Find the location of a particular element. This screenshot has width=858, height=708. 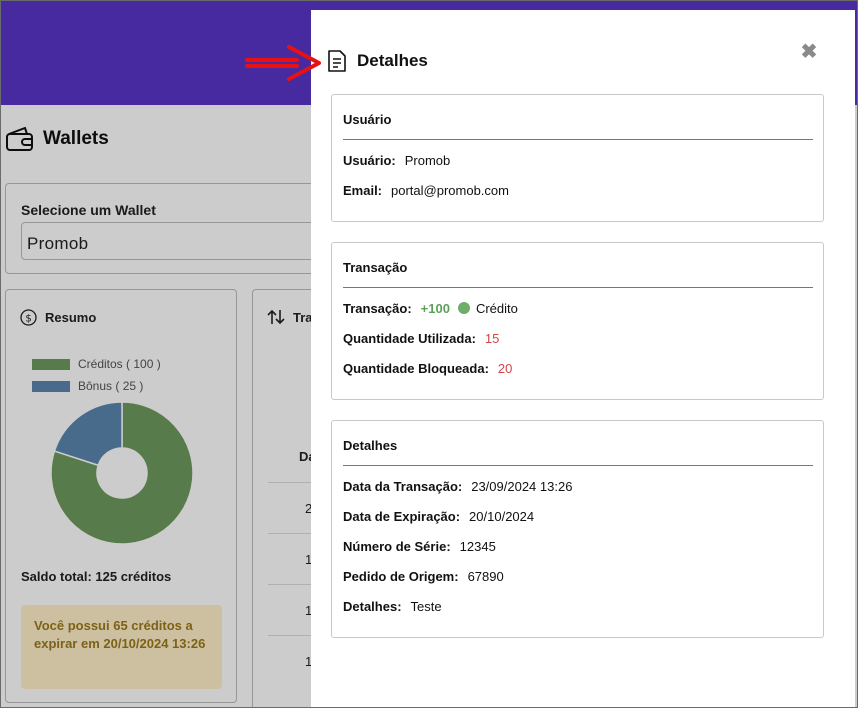

field-label: Pedido de Origem: is located at coordinates (401, 576).